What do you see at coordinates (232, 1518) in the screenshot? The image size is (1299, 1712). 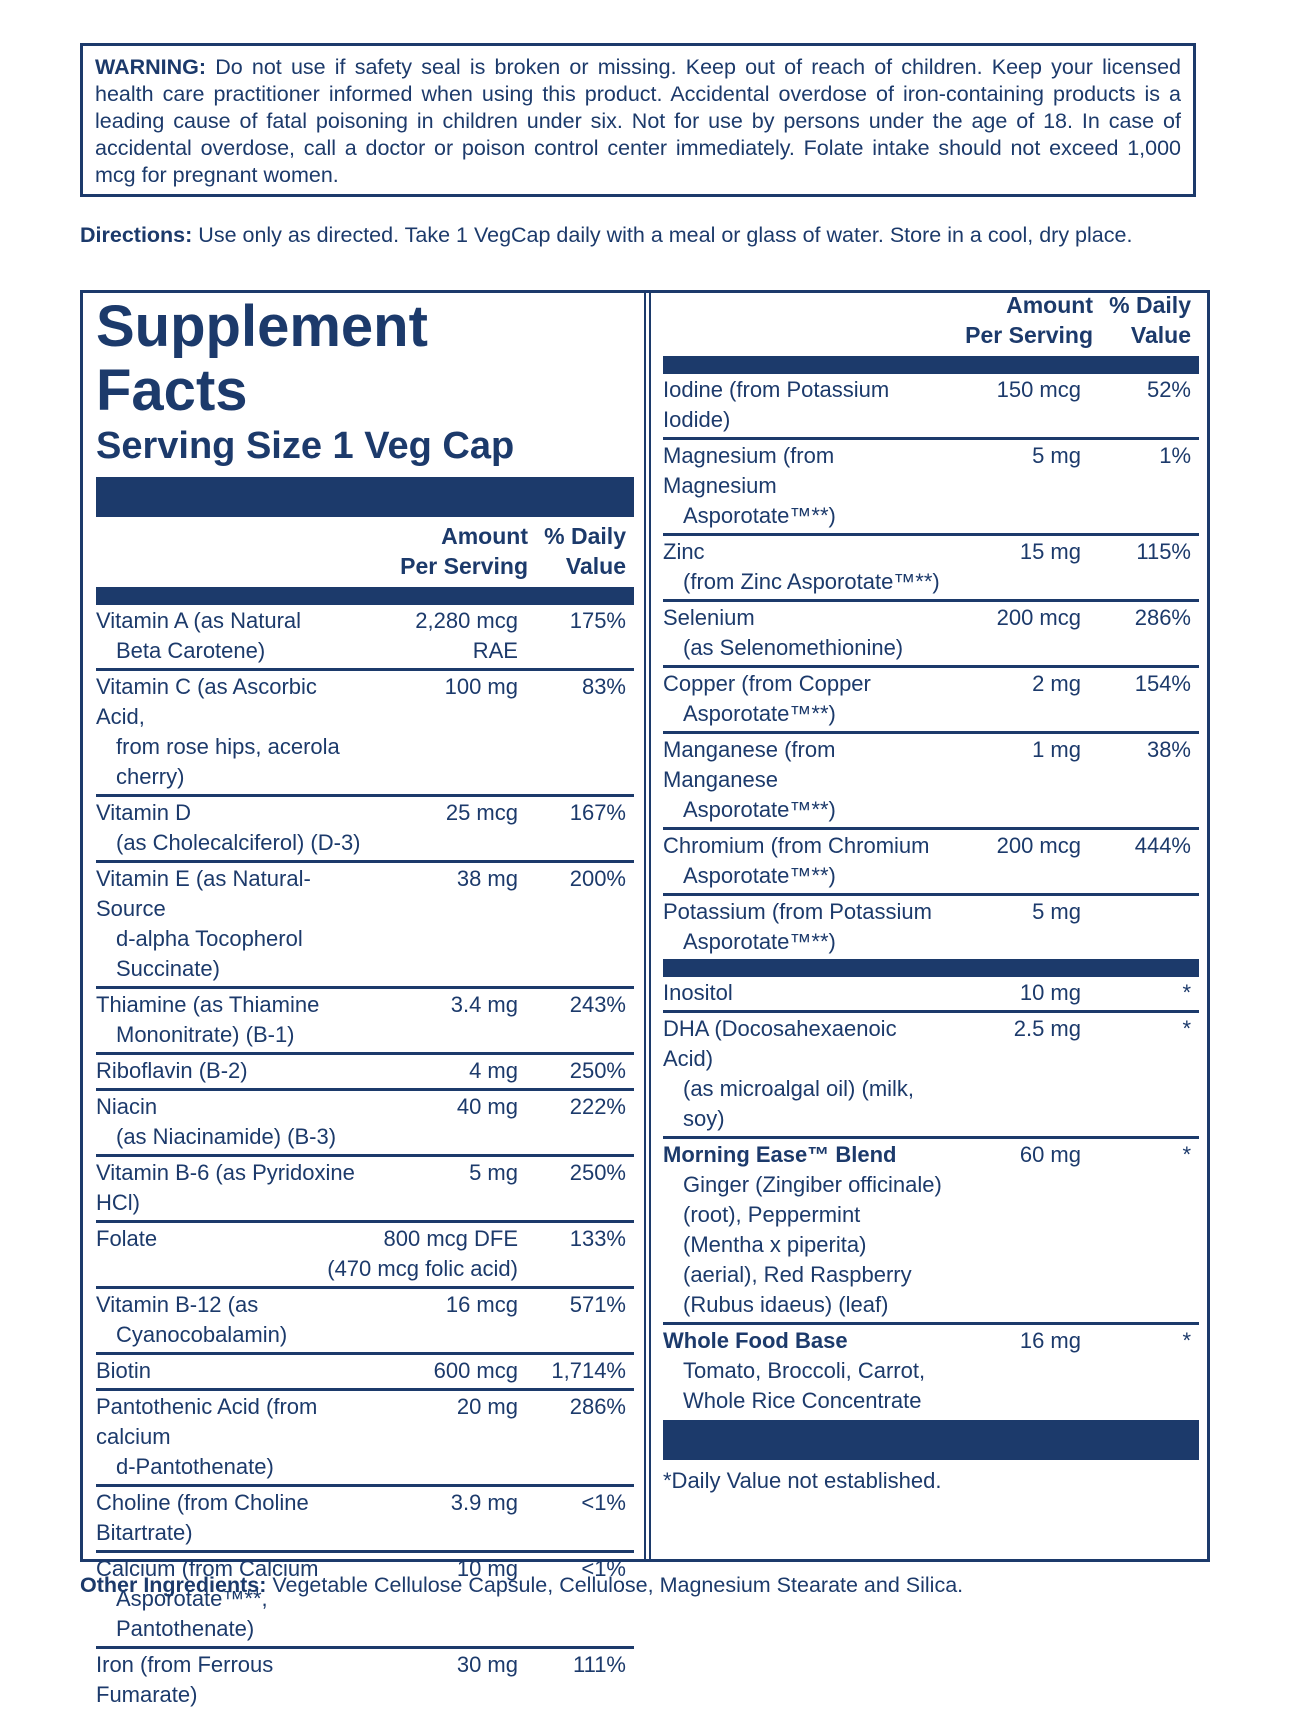 I see `nutrient-name-cell: Choline (from Choline Bitartrate)` at bounding box center [232, 1518].